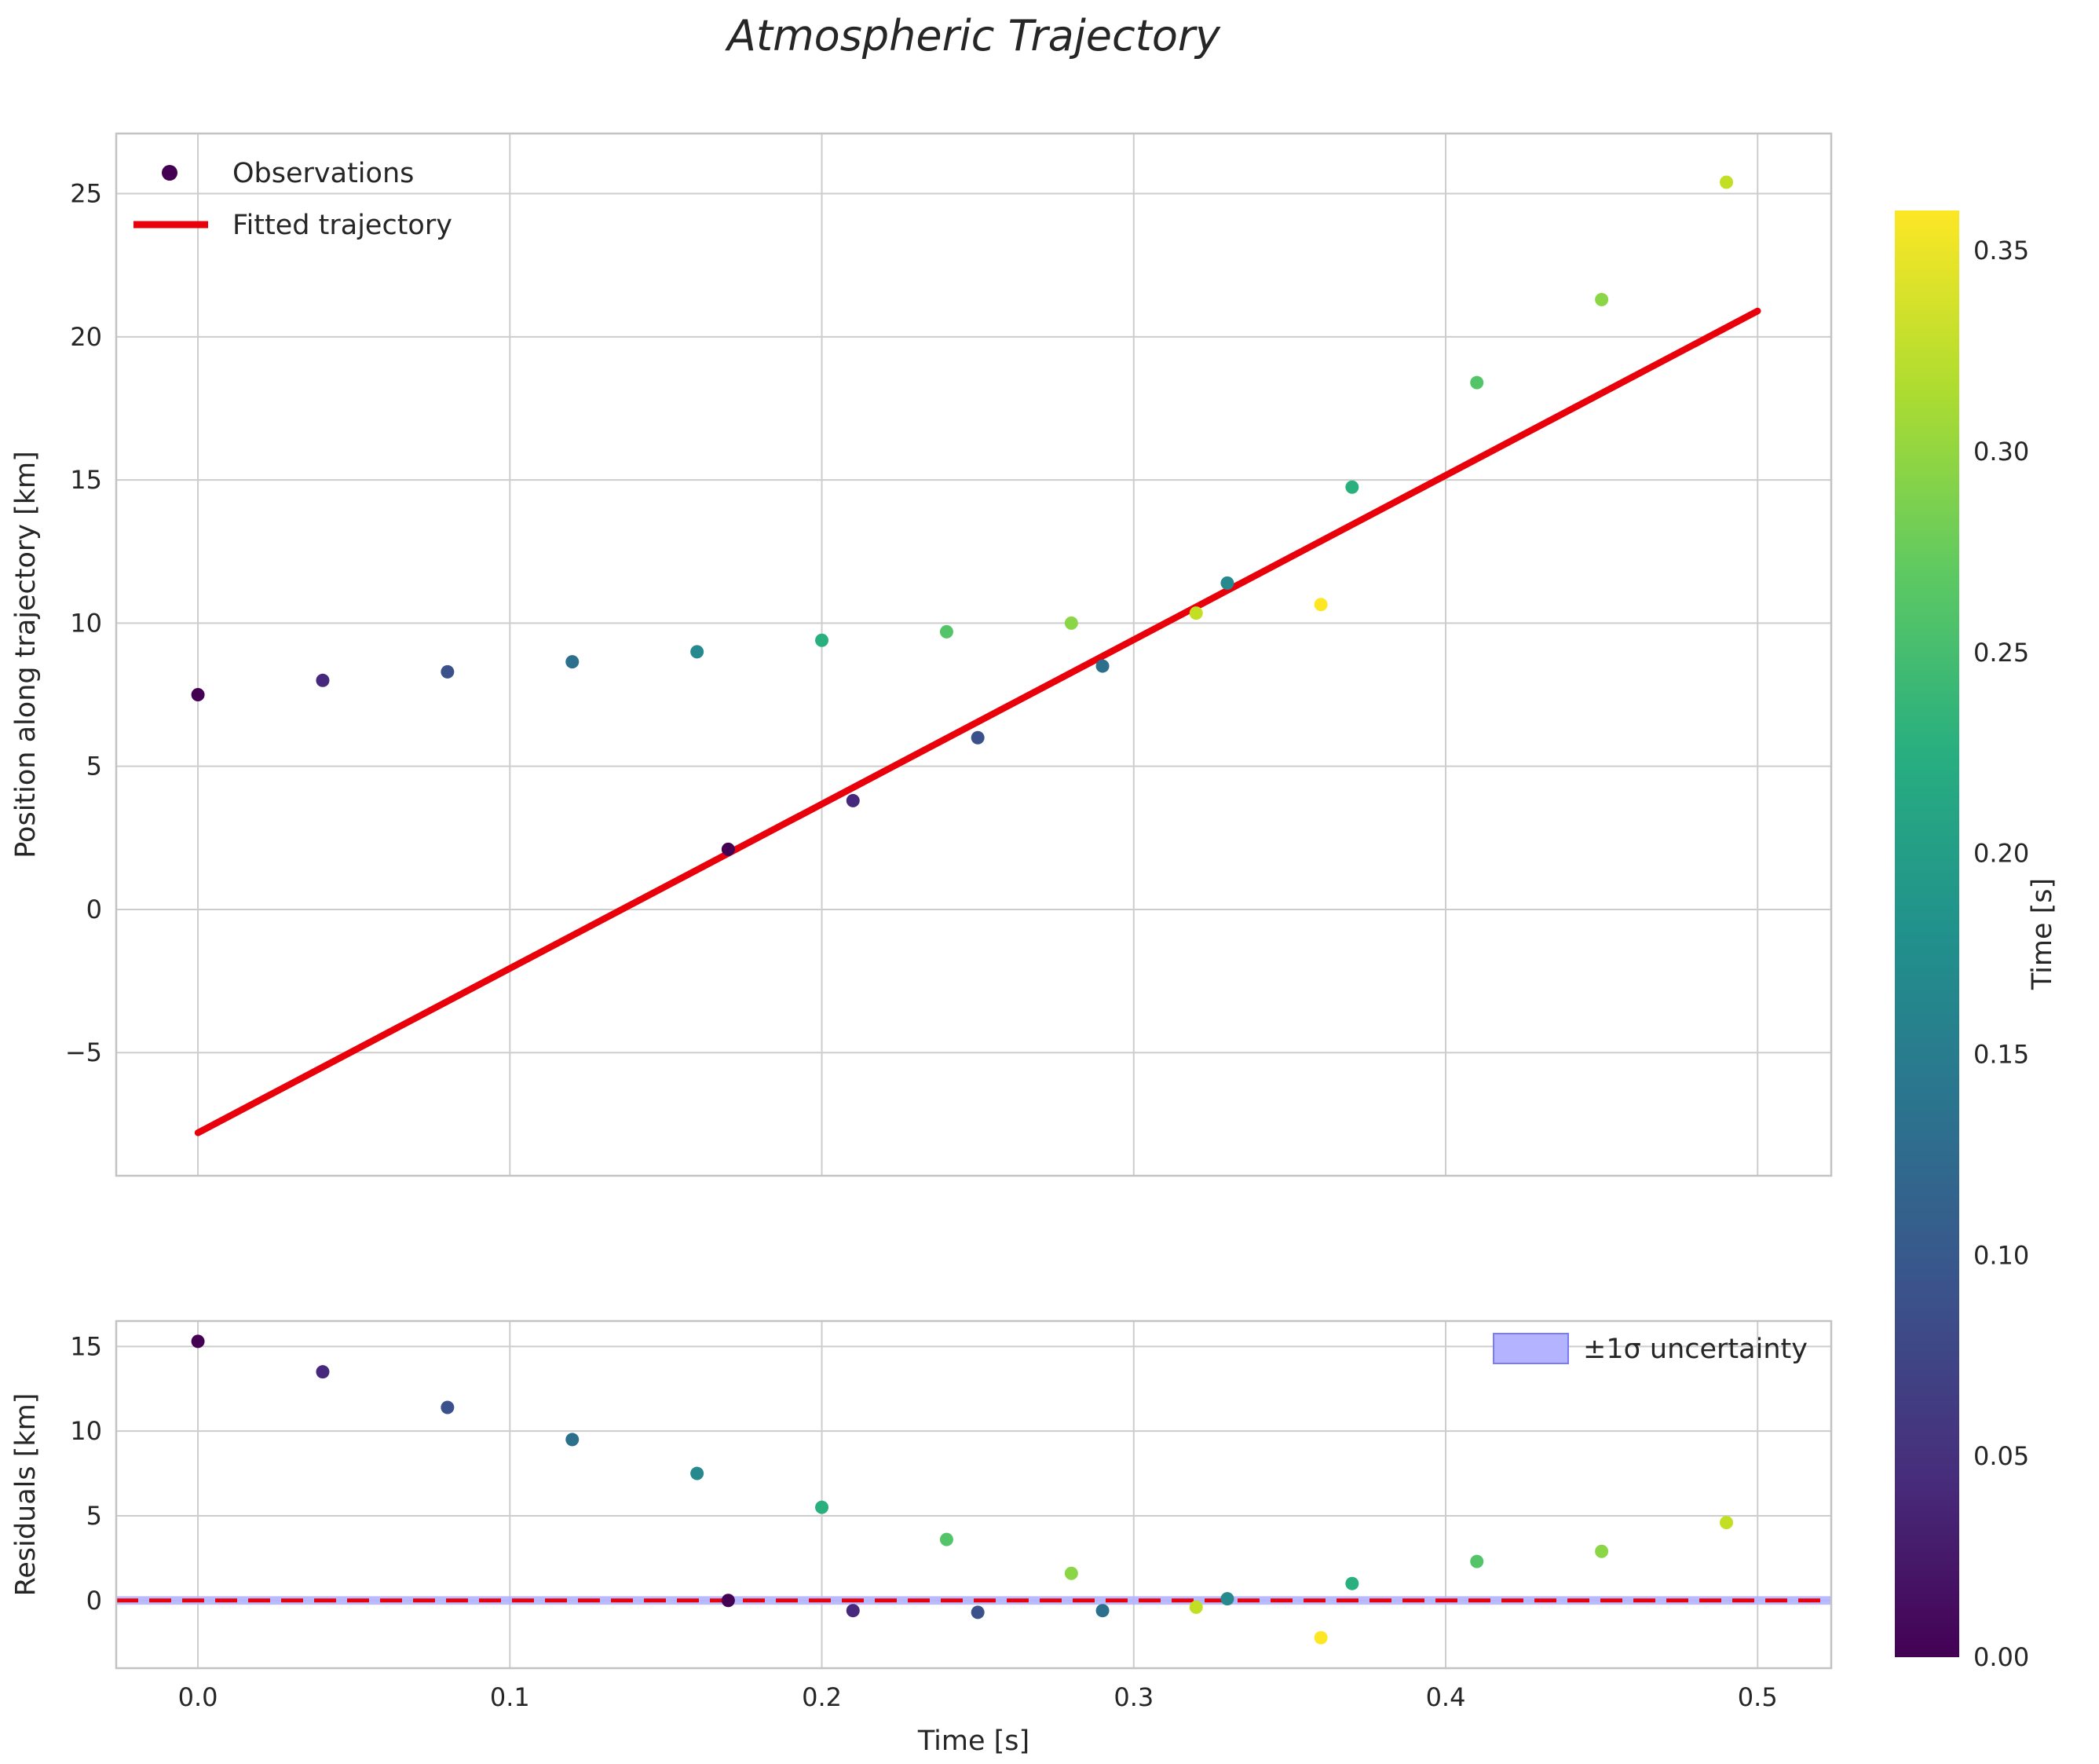  What do you see at coordinates (94, 767) in the screenshot?
I see `main-y-tick-label: 5` at bounding box center [94, 767].